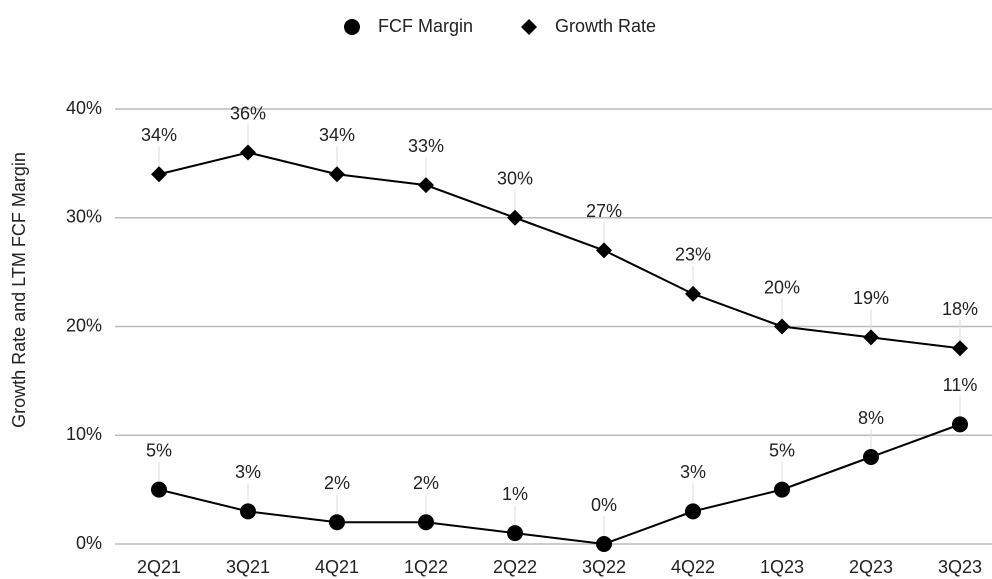  Describe the element at coordinates (84, 325) in the screenshot. I see `y-tick-label: 20%` at that location.